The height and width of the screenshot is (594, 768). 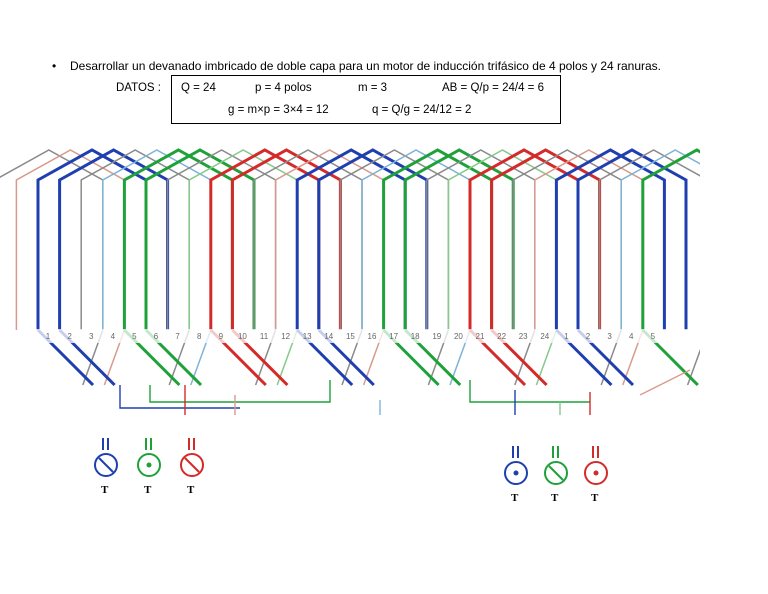 What do you see at coordinates (156, 336) in the screenshot?
I see `slot-label: 6` at bounding box center [156, 336].